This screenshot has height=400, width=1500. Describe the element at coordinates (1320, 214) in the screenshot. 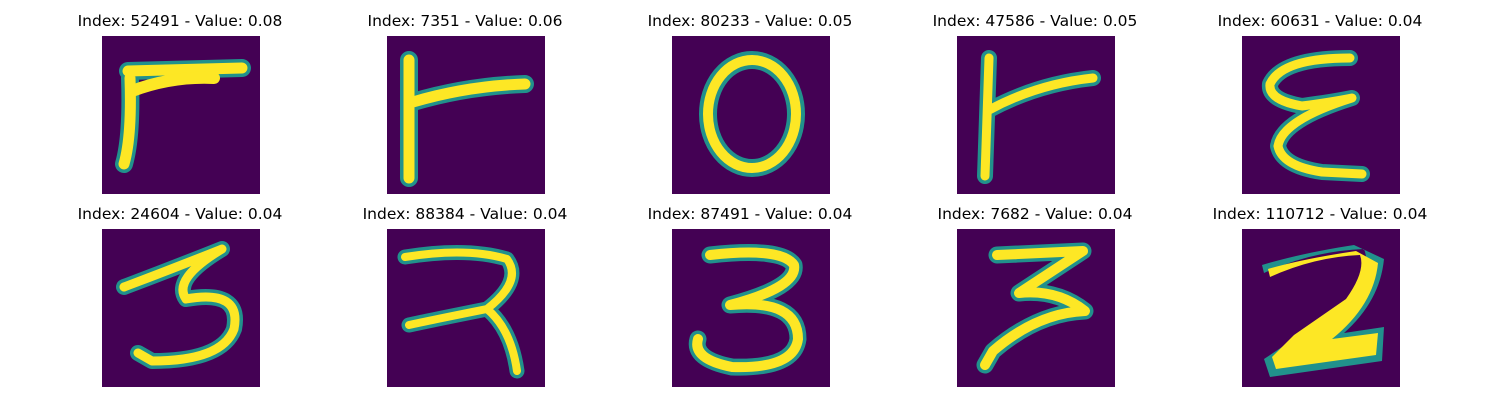

I see `panel-title: Index: 110712 - Value: 0.04` at that location.